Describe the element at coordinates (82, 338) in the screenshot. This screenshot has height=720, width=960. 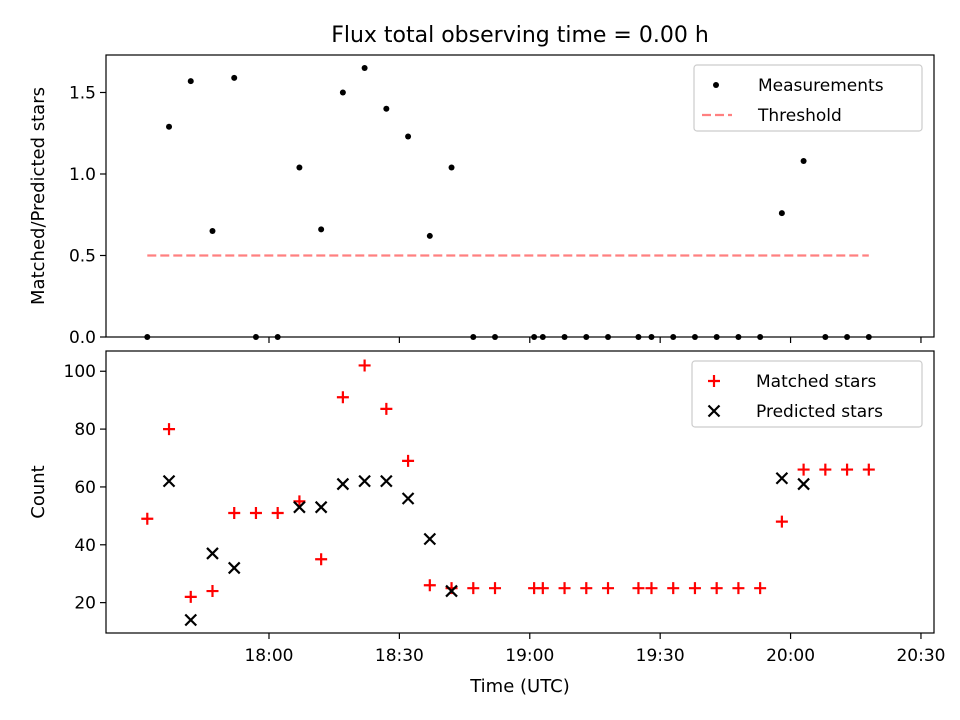
I see `y-tick-label: 0.0` at that location.